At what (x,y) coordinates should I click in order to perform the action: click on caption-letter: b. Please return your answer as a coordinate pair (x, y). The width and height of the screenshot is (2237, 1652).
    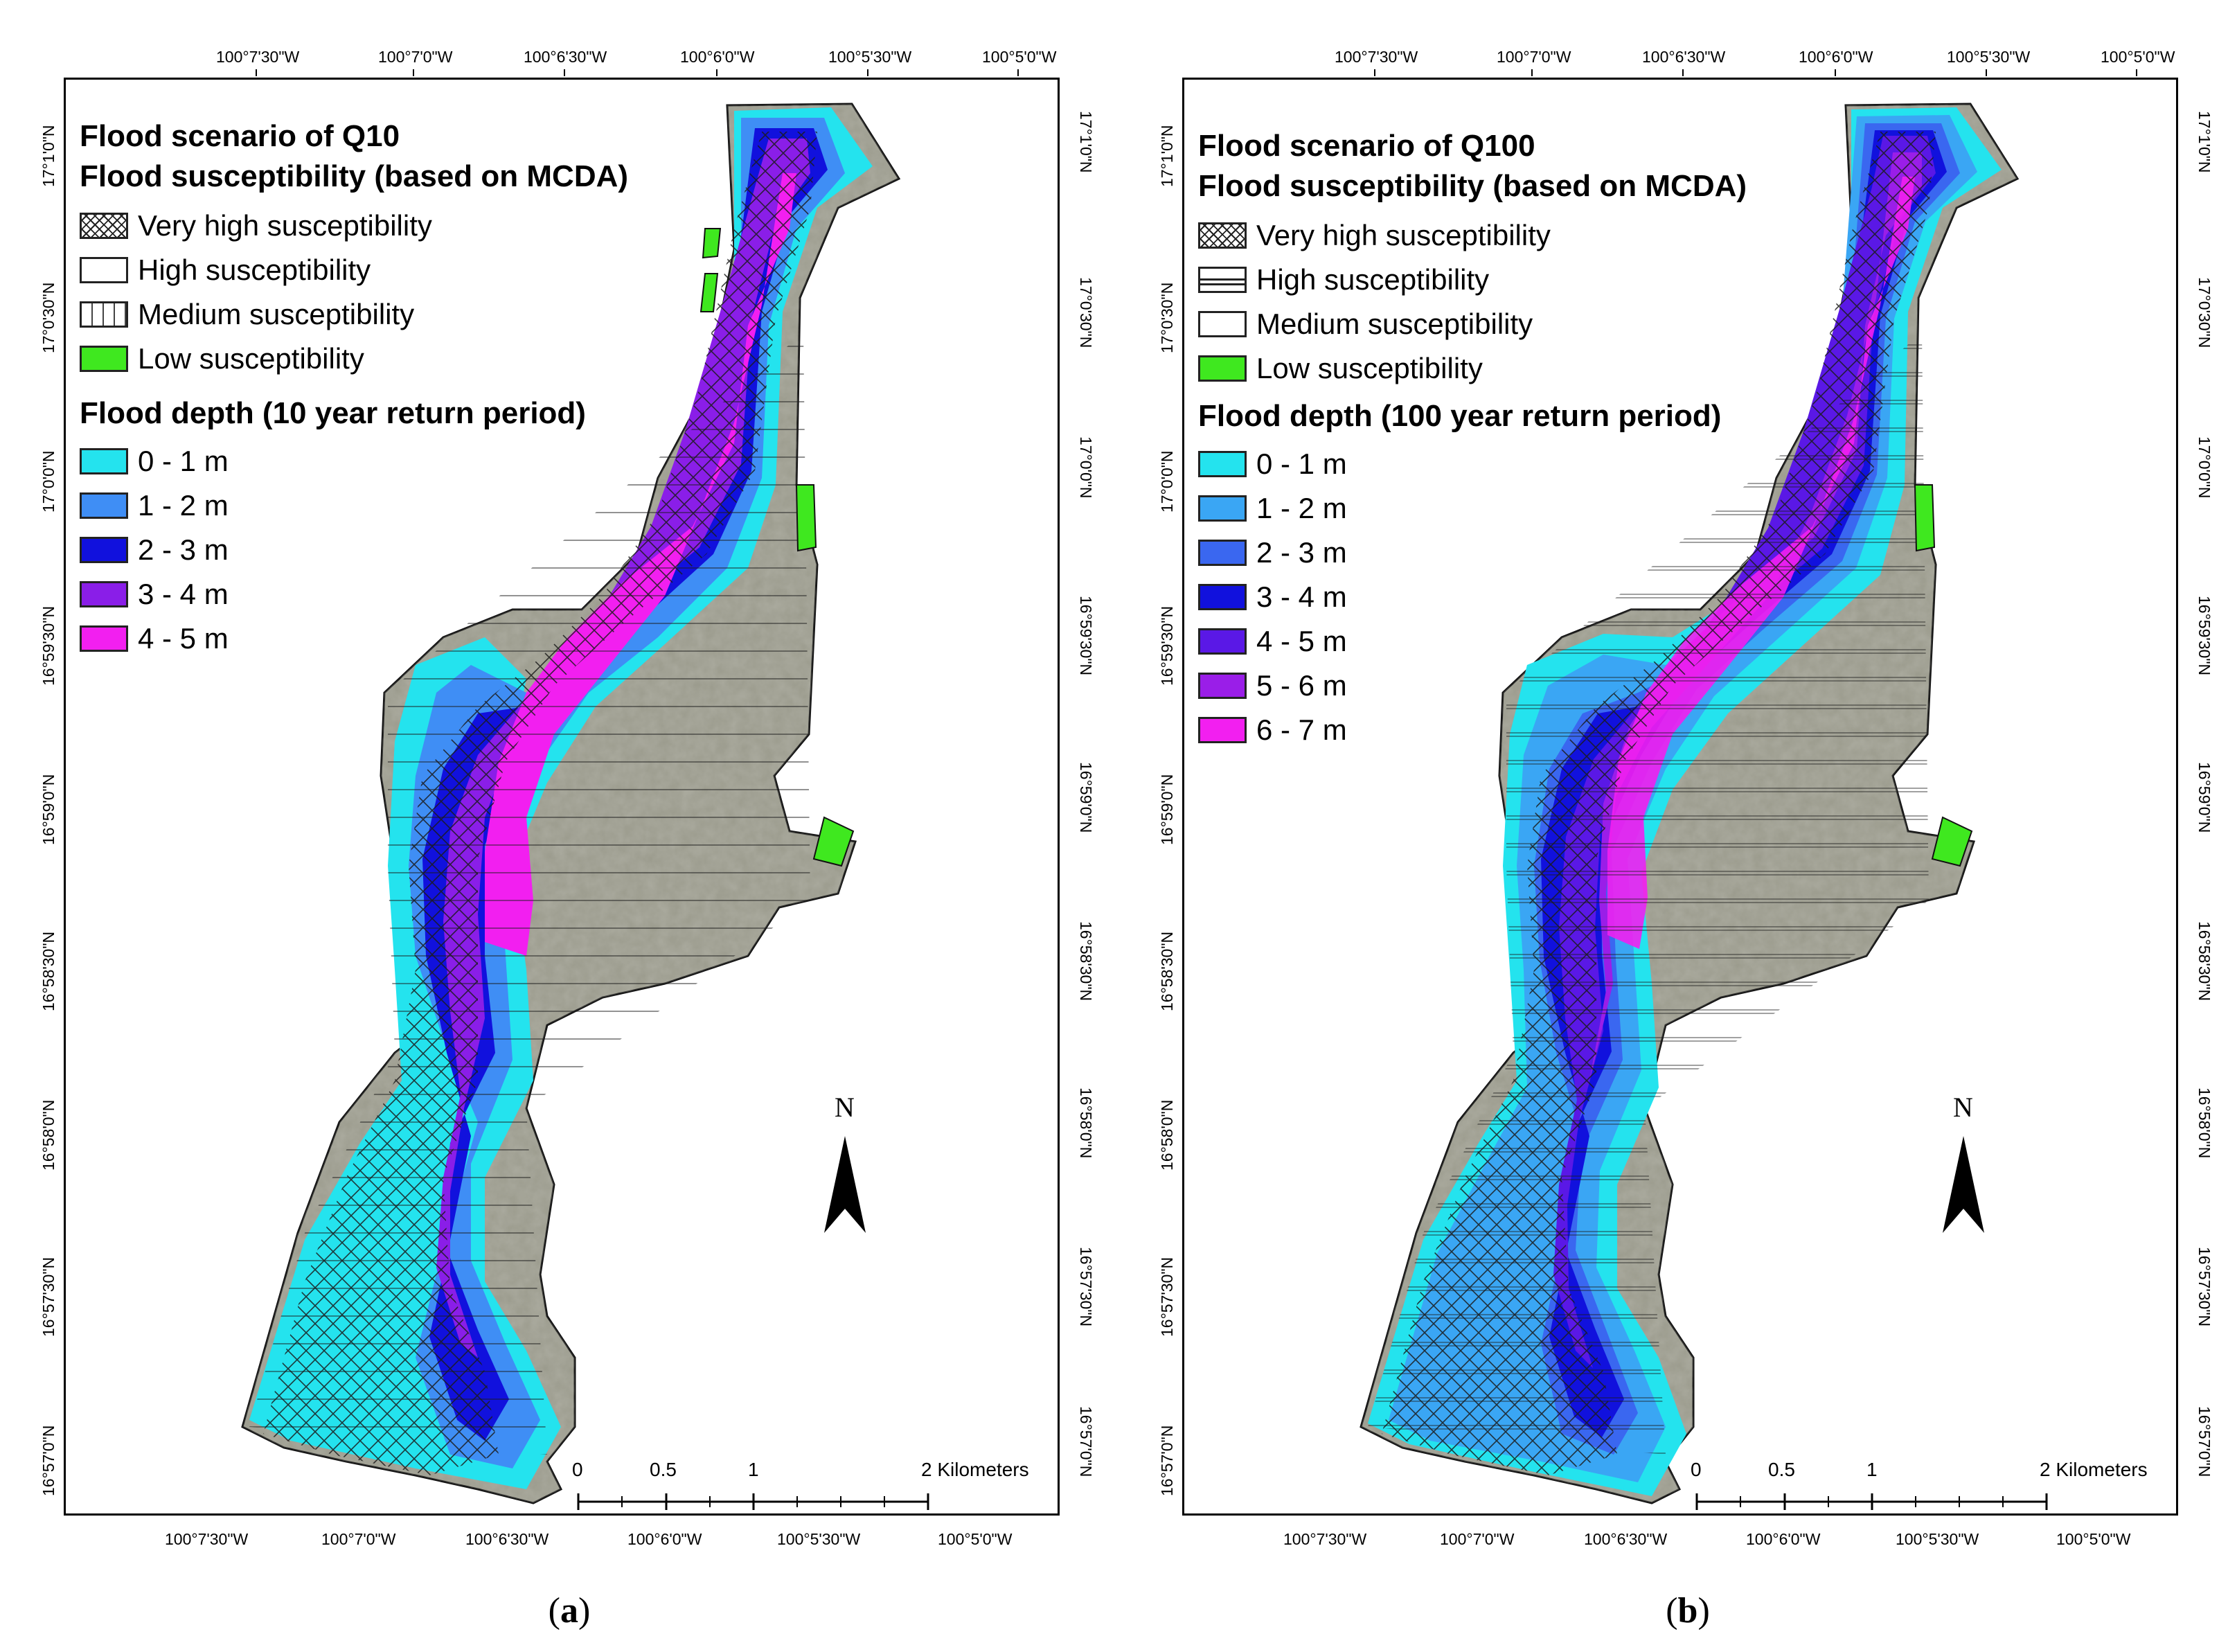
    Looking at the image, I should click on (1687, 1611).